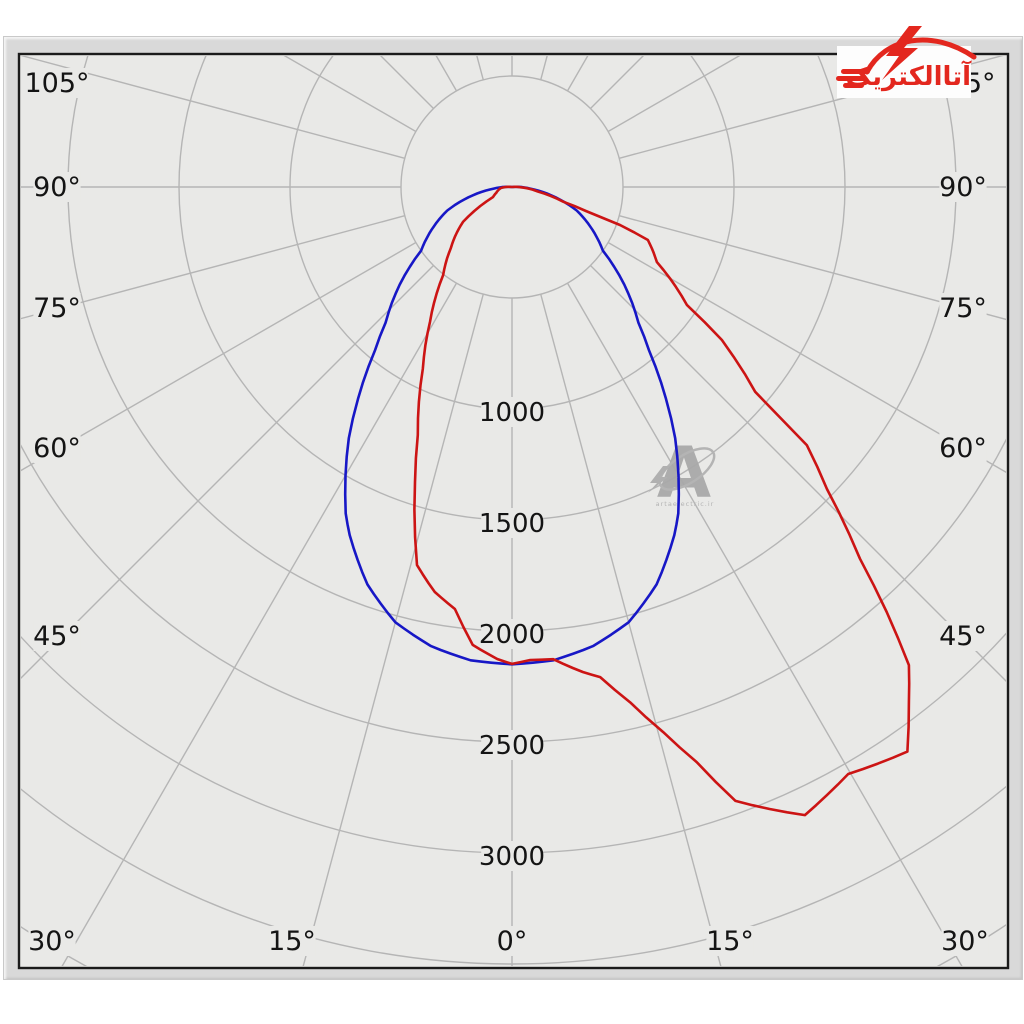 This screenshot has width=1024, height=1024. I want to click on brand-logo: آتاالکتریک, so click(908, 61).